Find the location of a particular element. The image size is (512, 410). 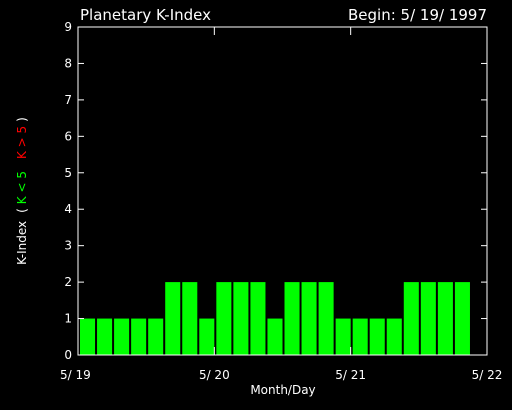

bars-group is located at coordinates (275, 318).